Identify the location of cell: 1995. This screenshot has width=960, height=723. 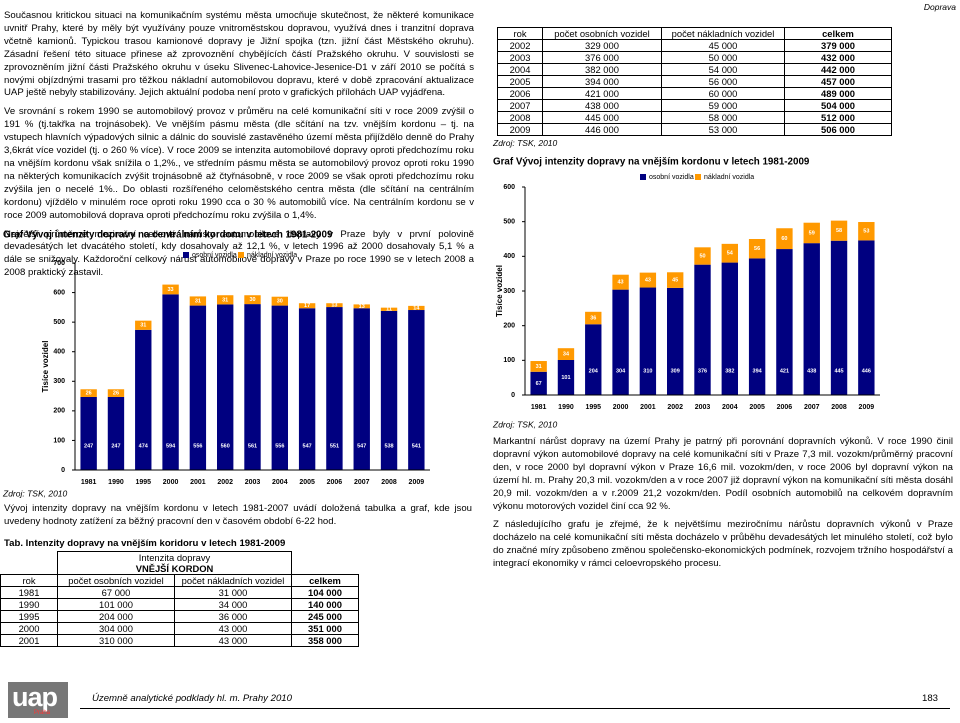
(29, 616).